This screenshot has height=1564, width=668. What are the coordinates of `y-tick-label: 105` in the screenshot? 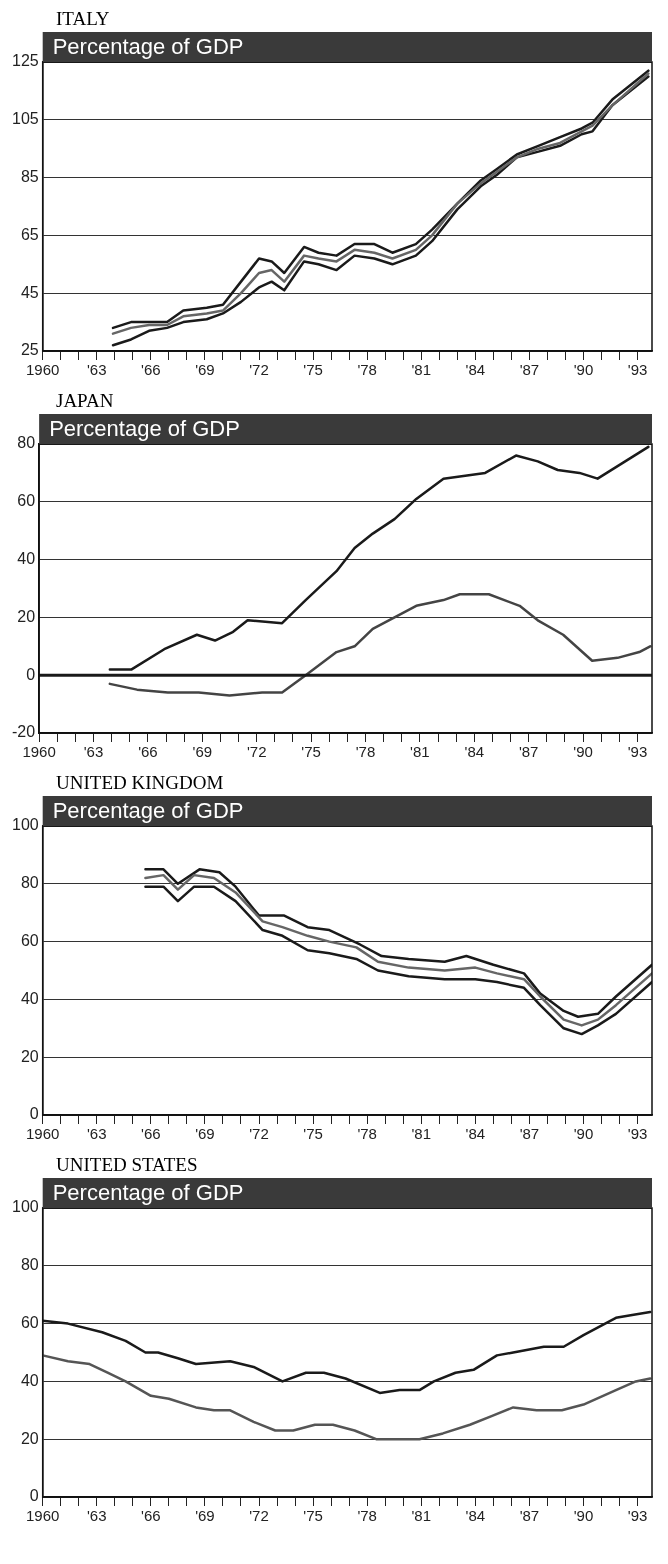 It's located at (25, 119).